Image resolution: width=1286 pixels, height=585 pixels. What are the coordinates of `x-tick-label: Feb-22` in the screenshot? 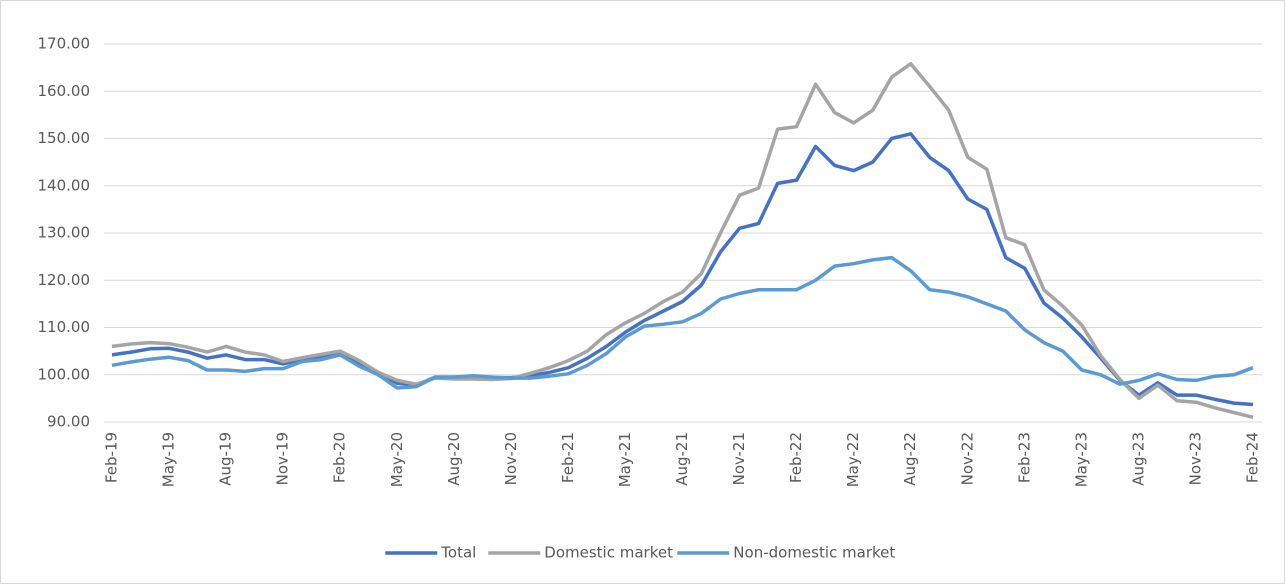 It's located at (796, 457).